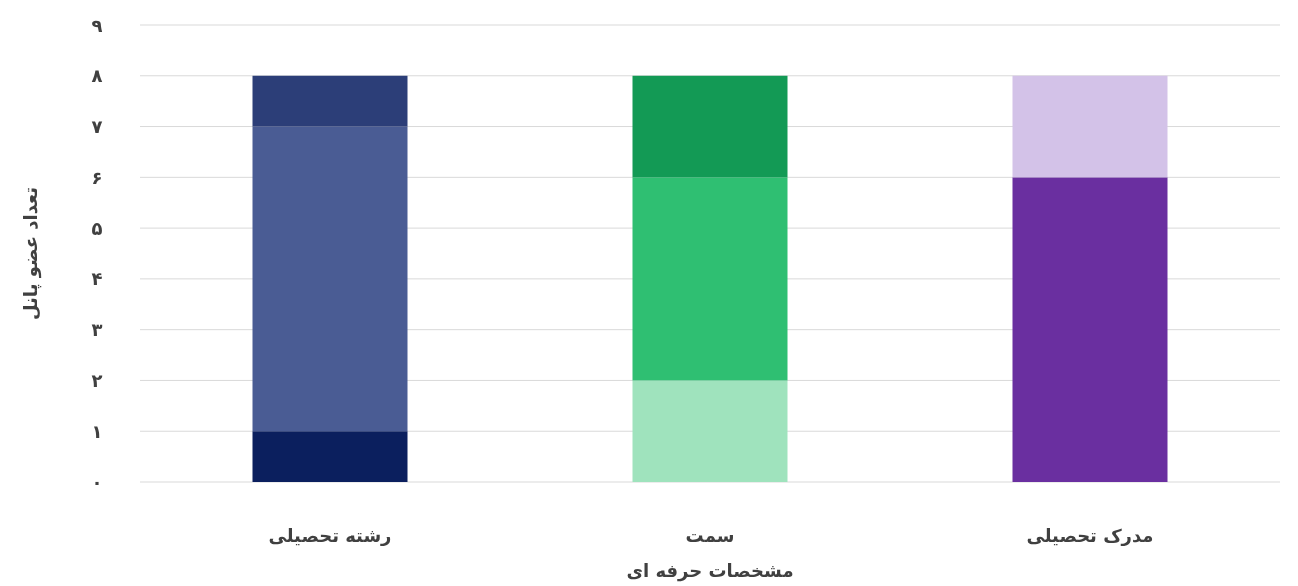 Image resolution: width=1298 pixels, height=586 pixels. Describe the element at coordinates (330, 535) in the screenshot. I see `x-tick-label: رشته تحصیلی` at that location.